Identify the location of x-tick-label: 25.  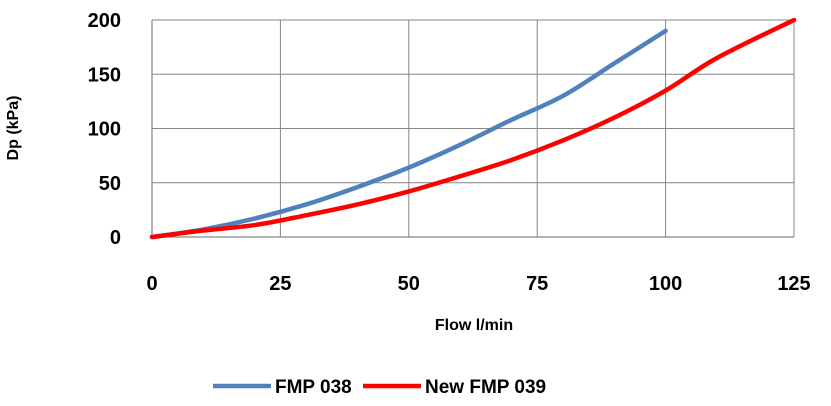
(280, 284).